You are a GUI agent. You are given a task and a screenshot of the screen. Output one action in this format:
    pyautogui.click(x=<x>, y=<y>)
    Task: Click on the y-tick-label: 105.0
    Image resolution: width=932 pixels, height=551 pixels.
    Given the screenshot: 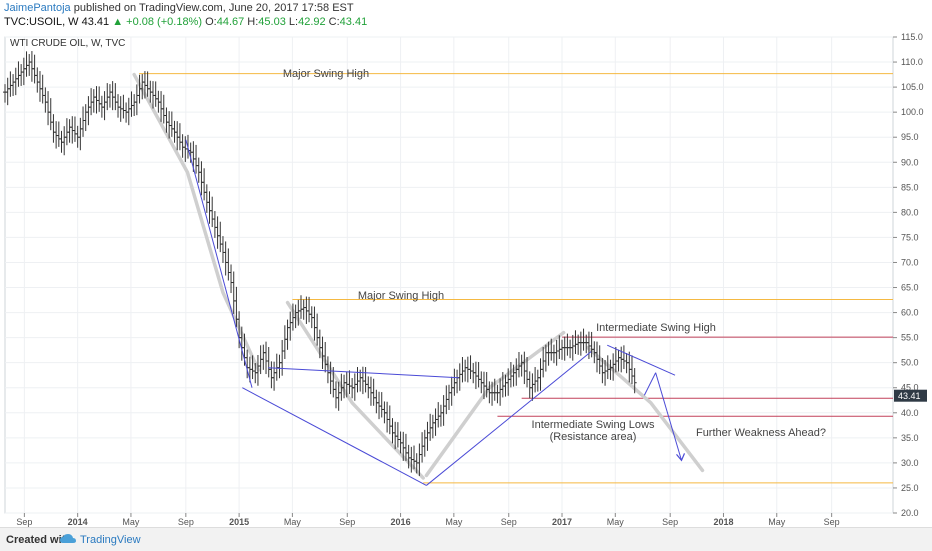 What is the action you would take?
    pyautogui.click(x=912, y=87)
    